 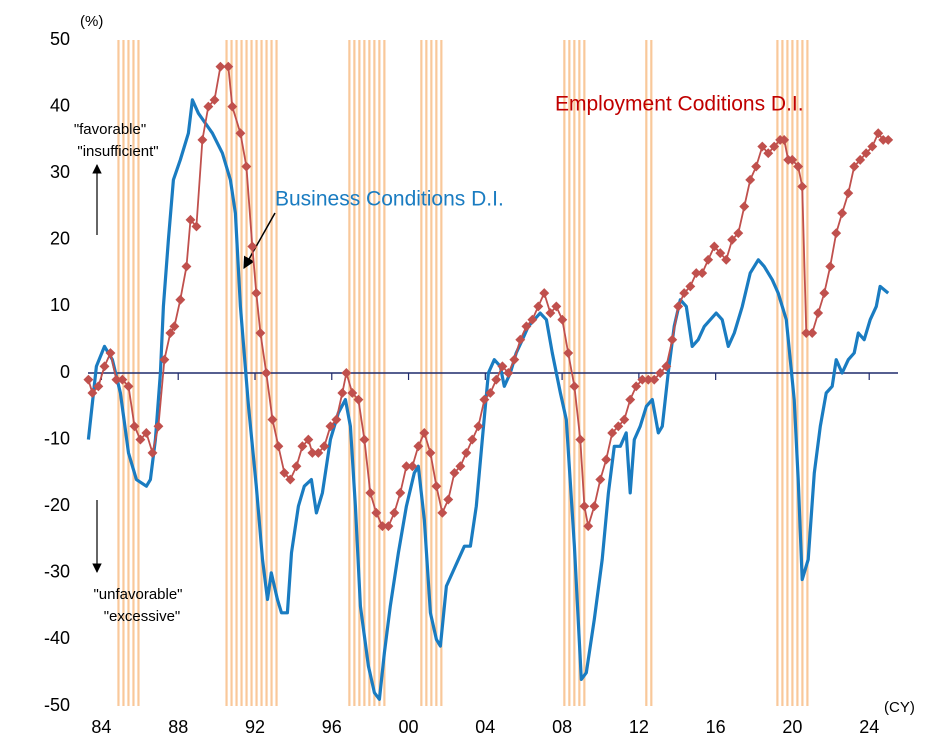 What do you see at coordinates (485, 727) in the screenshot?
I see `x-tick-label: 04` at bounding box center [485, 727].